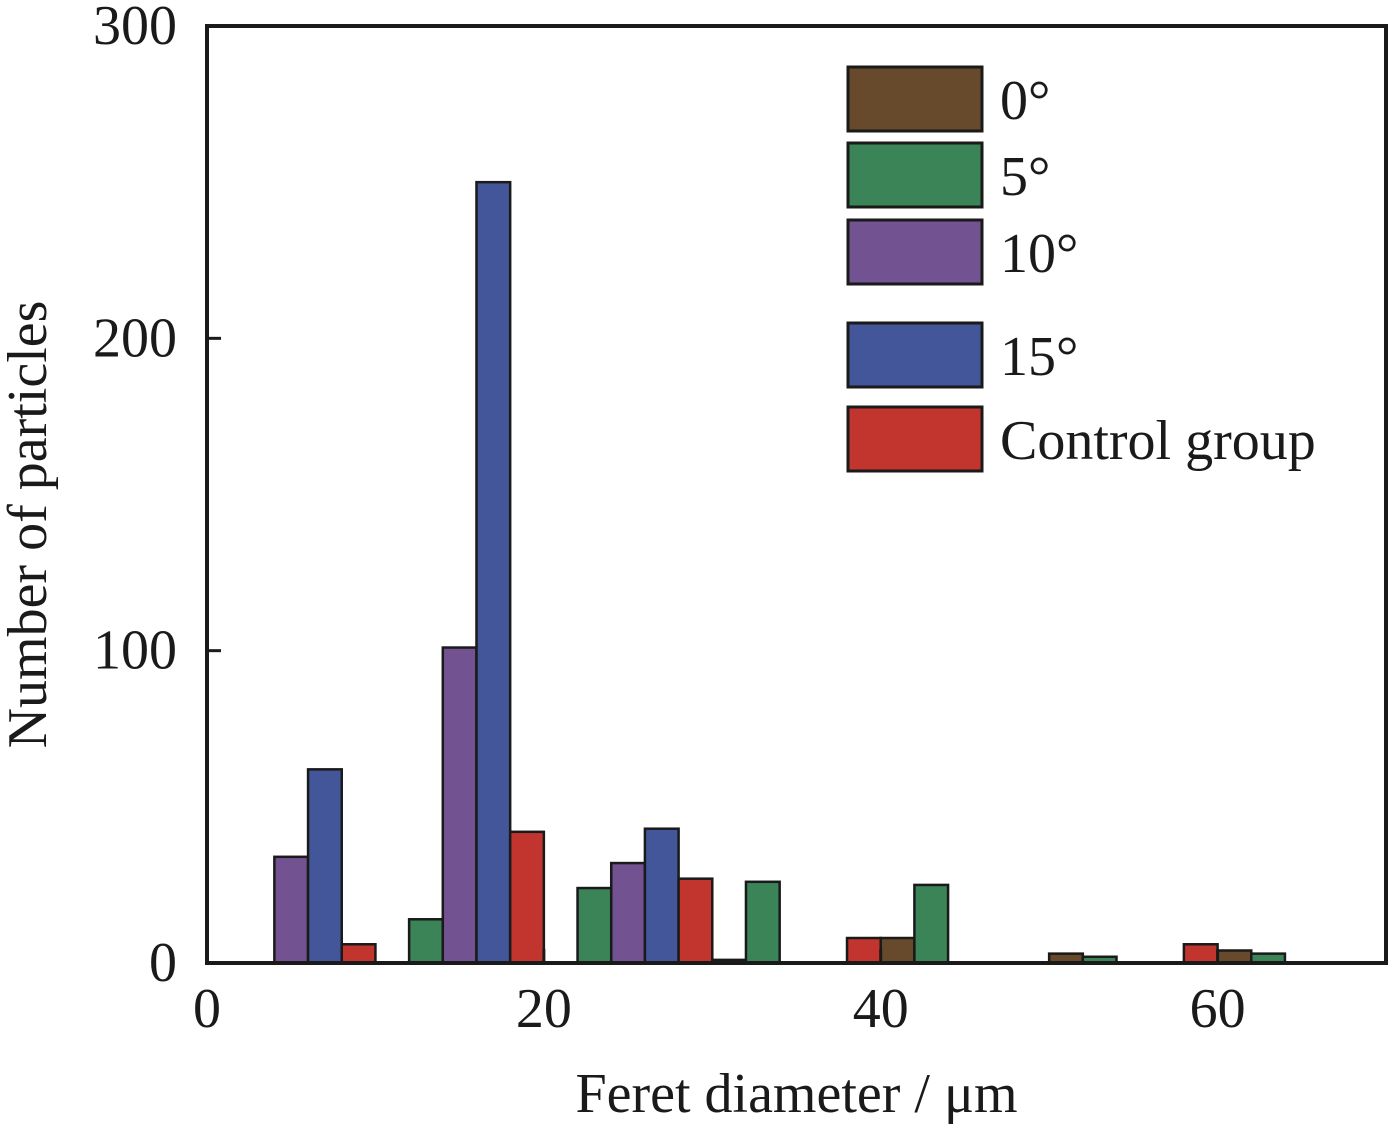 The height and width of the screenshot is (1129, 1390). I want to click on legend-label-control-group: Control group, so click(1158, 441).